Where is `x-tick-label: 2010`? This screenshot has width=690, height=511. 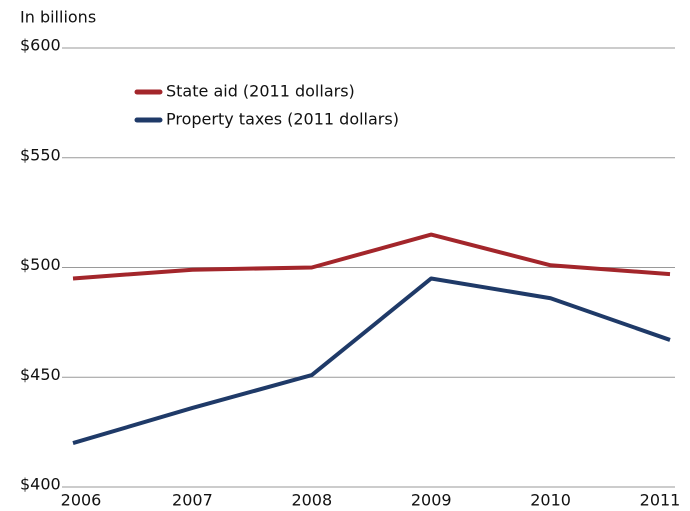 x-tick-label: 2010 is located at coordinates (550, 500).